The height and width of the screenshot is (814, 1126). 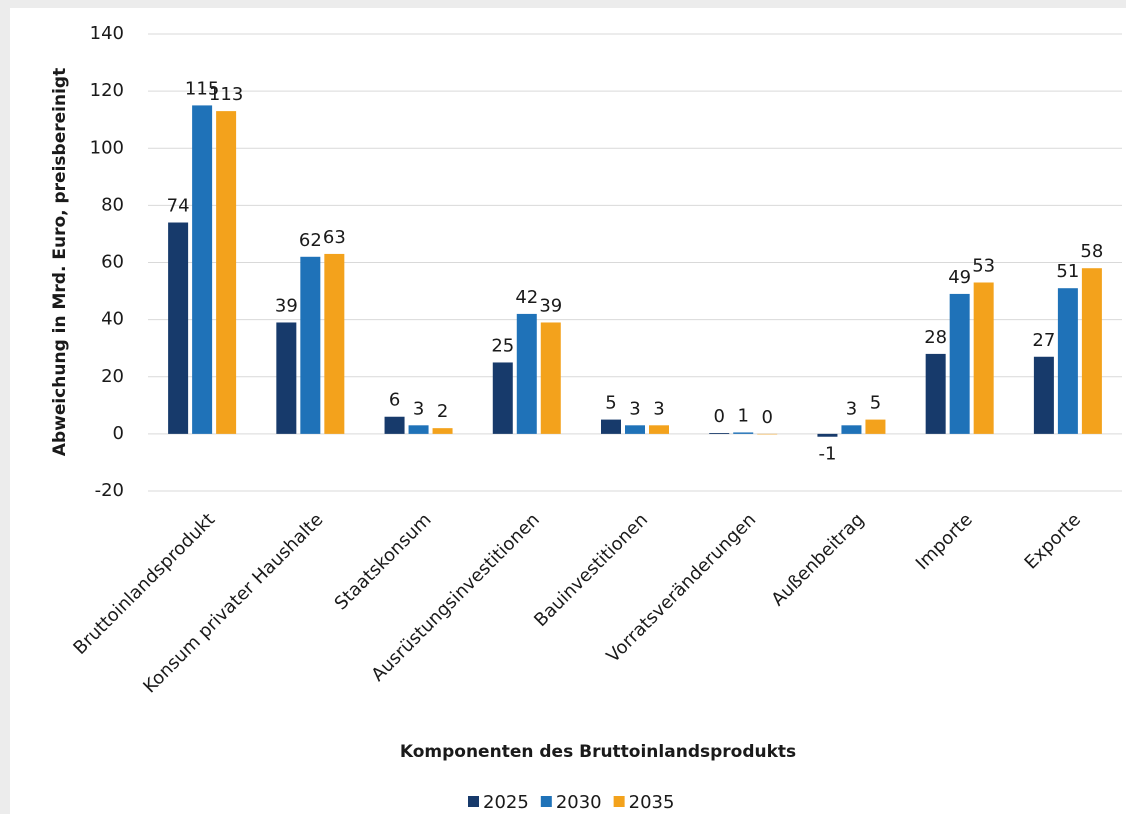 I want to click on data-label: 27, so click(x=1043, y=340).